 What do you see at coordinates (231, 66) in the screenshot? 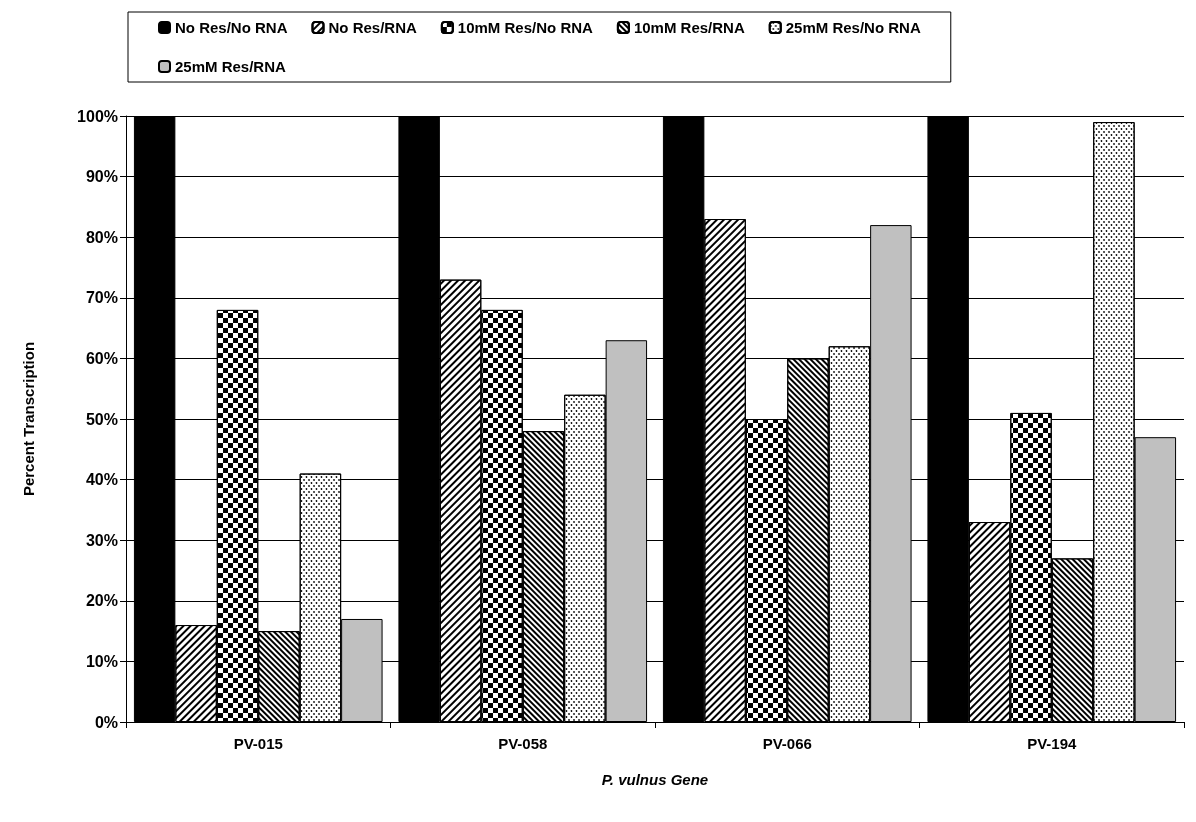
I see `legend-label: 25mM Res/RNA` at bounding box center [231, 66].